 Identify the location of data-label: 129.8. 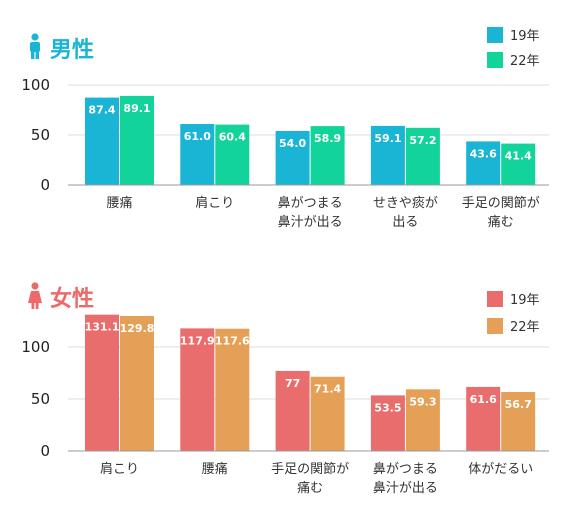
(137, 328).